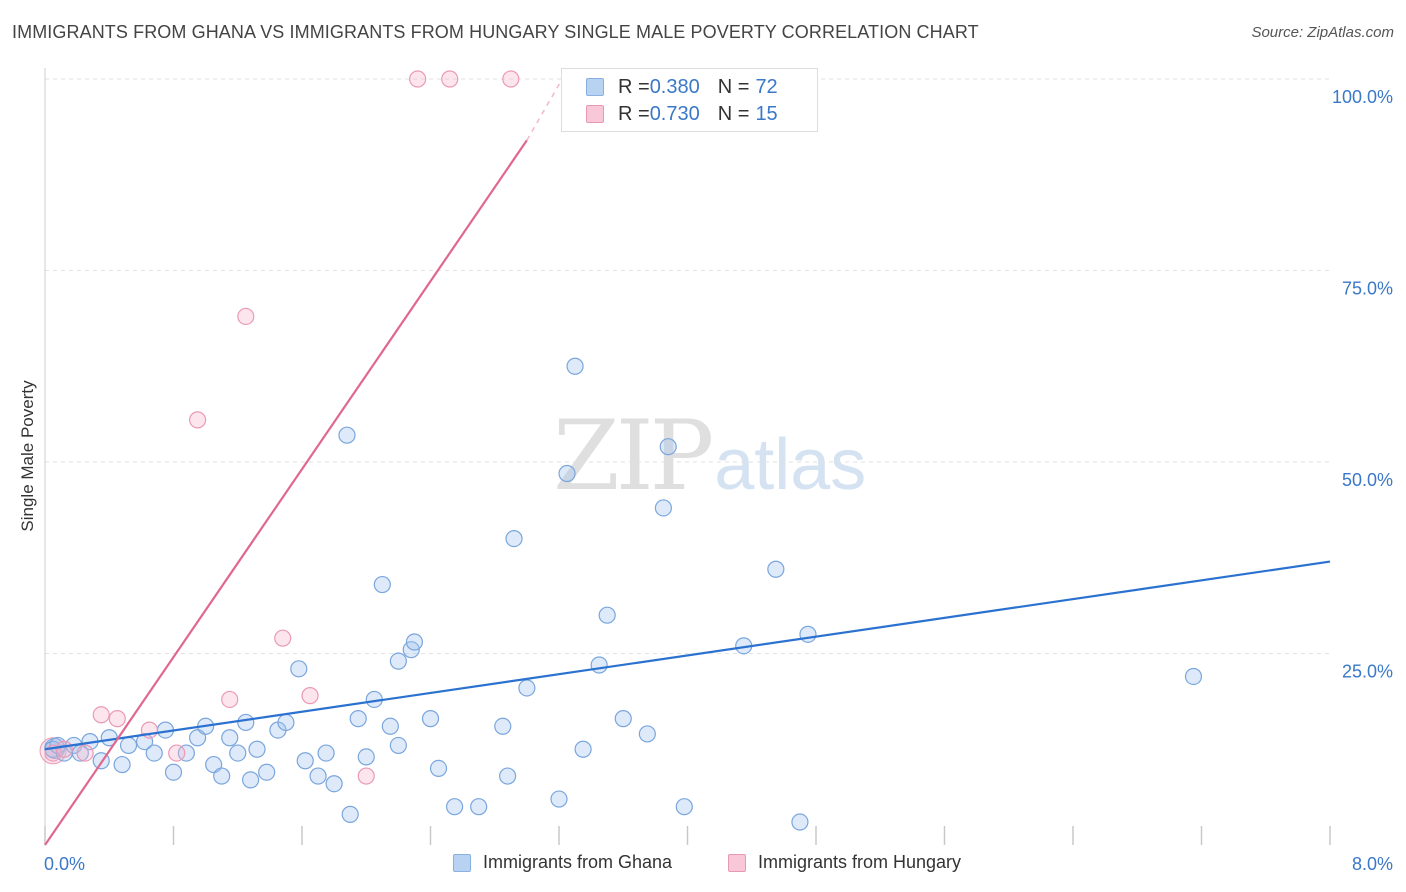 This screenshot has width=1406, height=892. I want to click on bottom-legend-swatch-hungary, so click(737, 862).